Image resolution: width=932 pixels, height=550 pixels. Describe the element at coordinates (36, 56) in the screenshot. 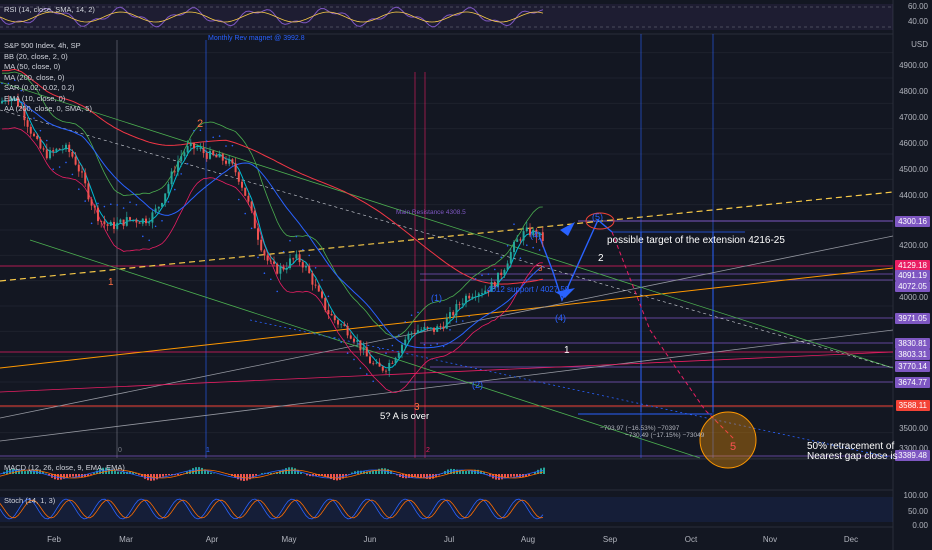

I see `legend-bb: BB (20, close, 2, 0)` at that location.